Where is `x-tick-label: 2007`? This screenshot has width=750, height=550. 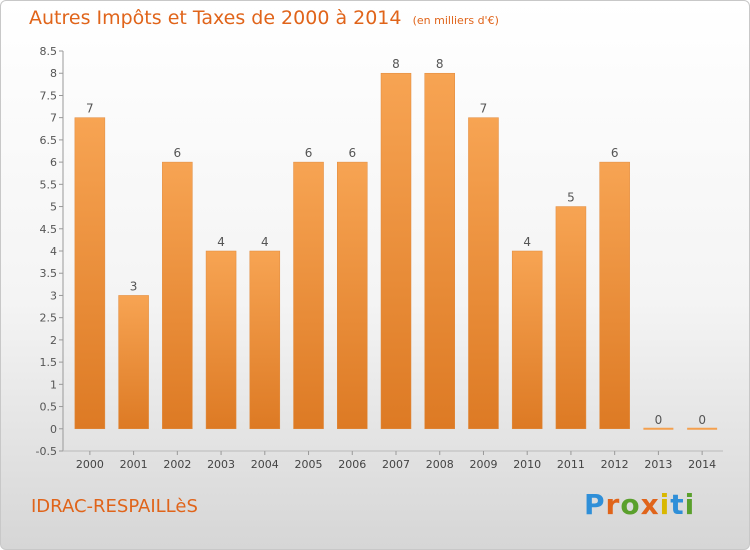
x-tick-label: 2007 is located at coordinates (396, 464).